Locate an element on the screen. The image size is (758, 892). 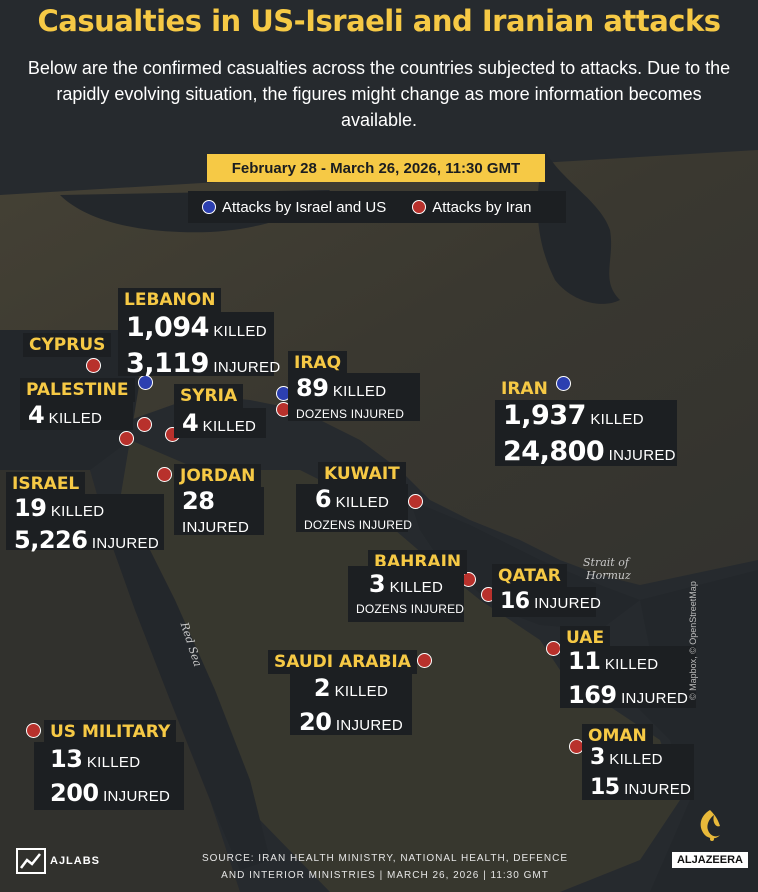
card-iraq: 89 KILLED DOZENS INJURED is located at coordinates (354, 397).